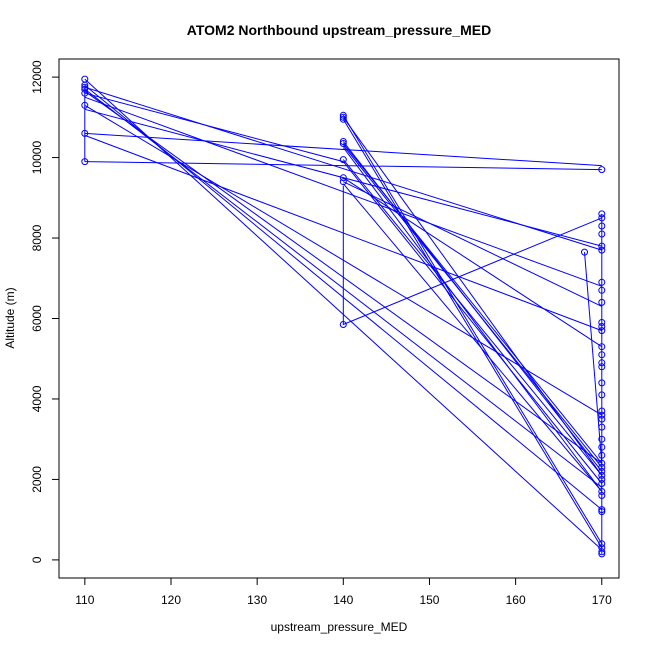 This screenshot has height=650, width=650. I want to click on y-tick-label: 6000, so click(37, 318).